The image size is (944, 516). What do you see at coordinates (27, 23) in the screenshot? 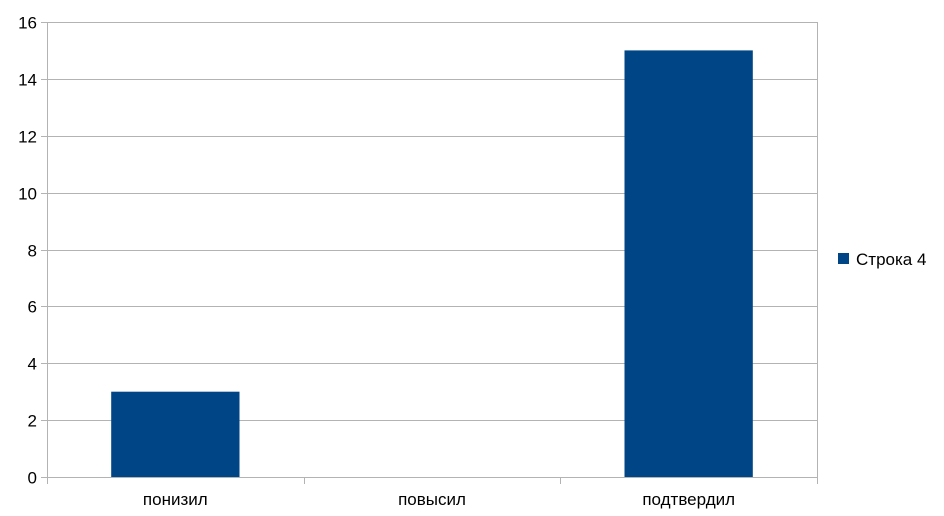
I see `y-tick-label: 16` at bounding box center [27, 23].